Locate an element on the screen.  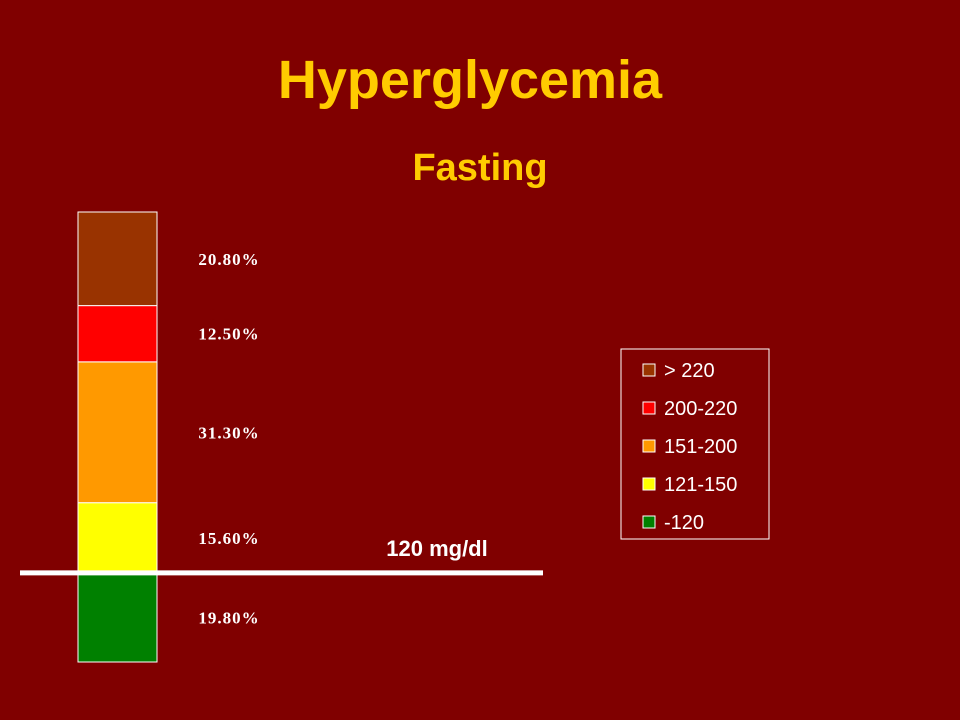
segment-value-label: 15.60% is located at coordinates (228, 538).